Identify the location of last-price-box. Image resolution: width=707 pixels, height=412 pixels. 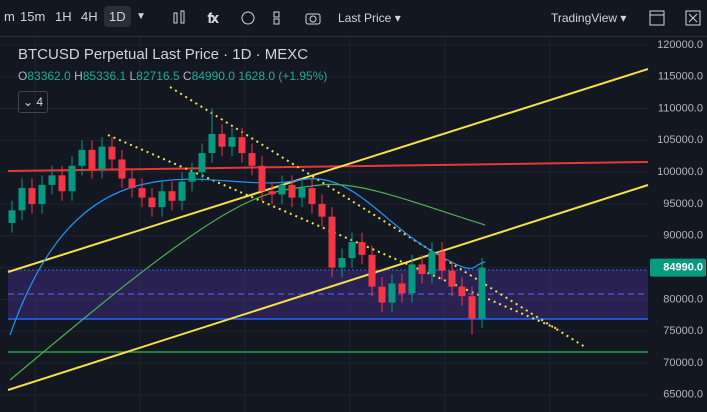
(678, 267).